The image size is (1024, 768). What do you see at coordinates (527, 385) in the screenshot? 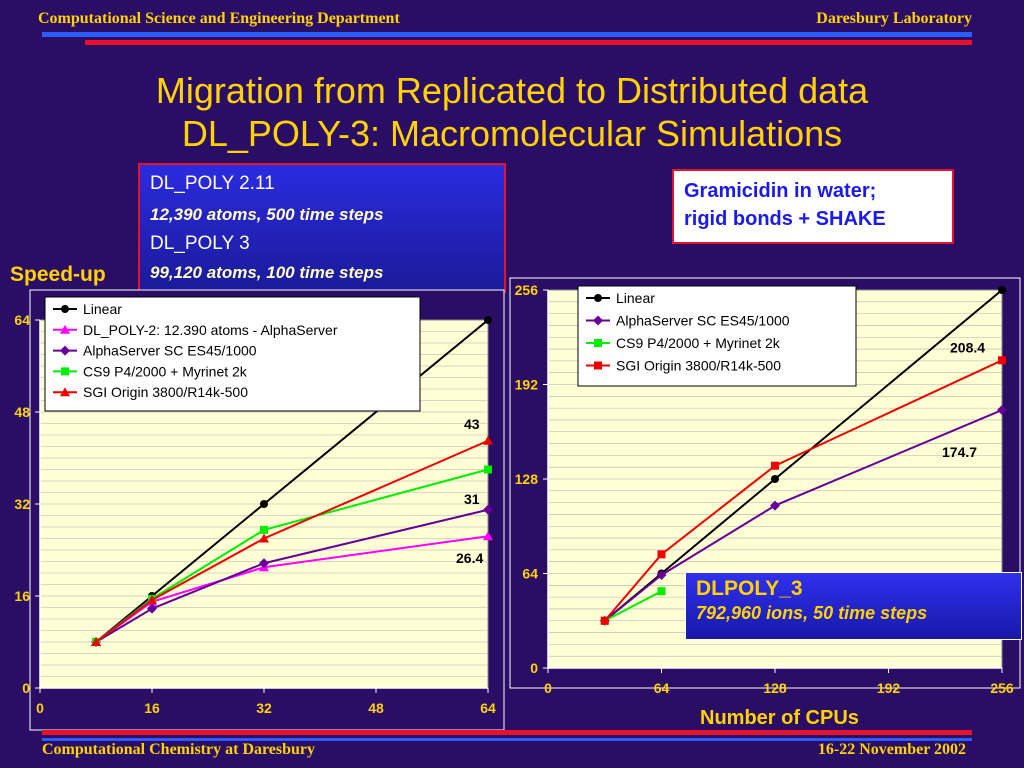
I see `y-tick-label: 192` at bounding box center [527, 385].